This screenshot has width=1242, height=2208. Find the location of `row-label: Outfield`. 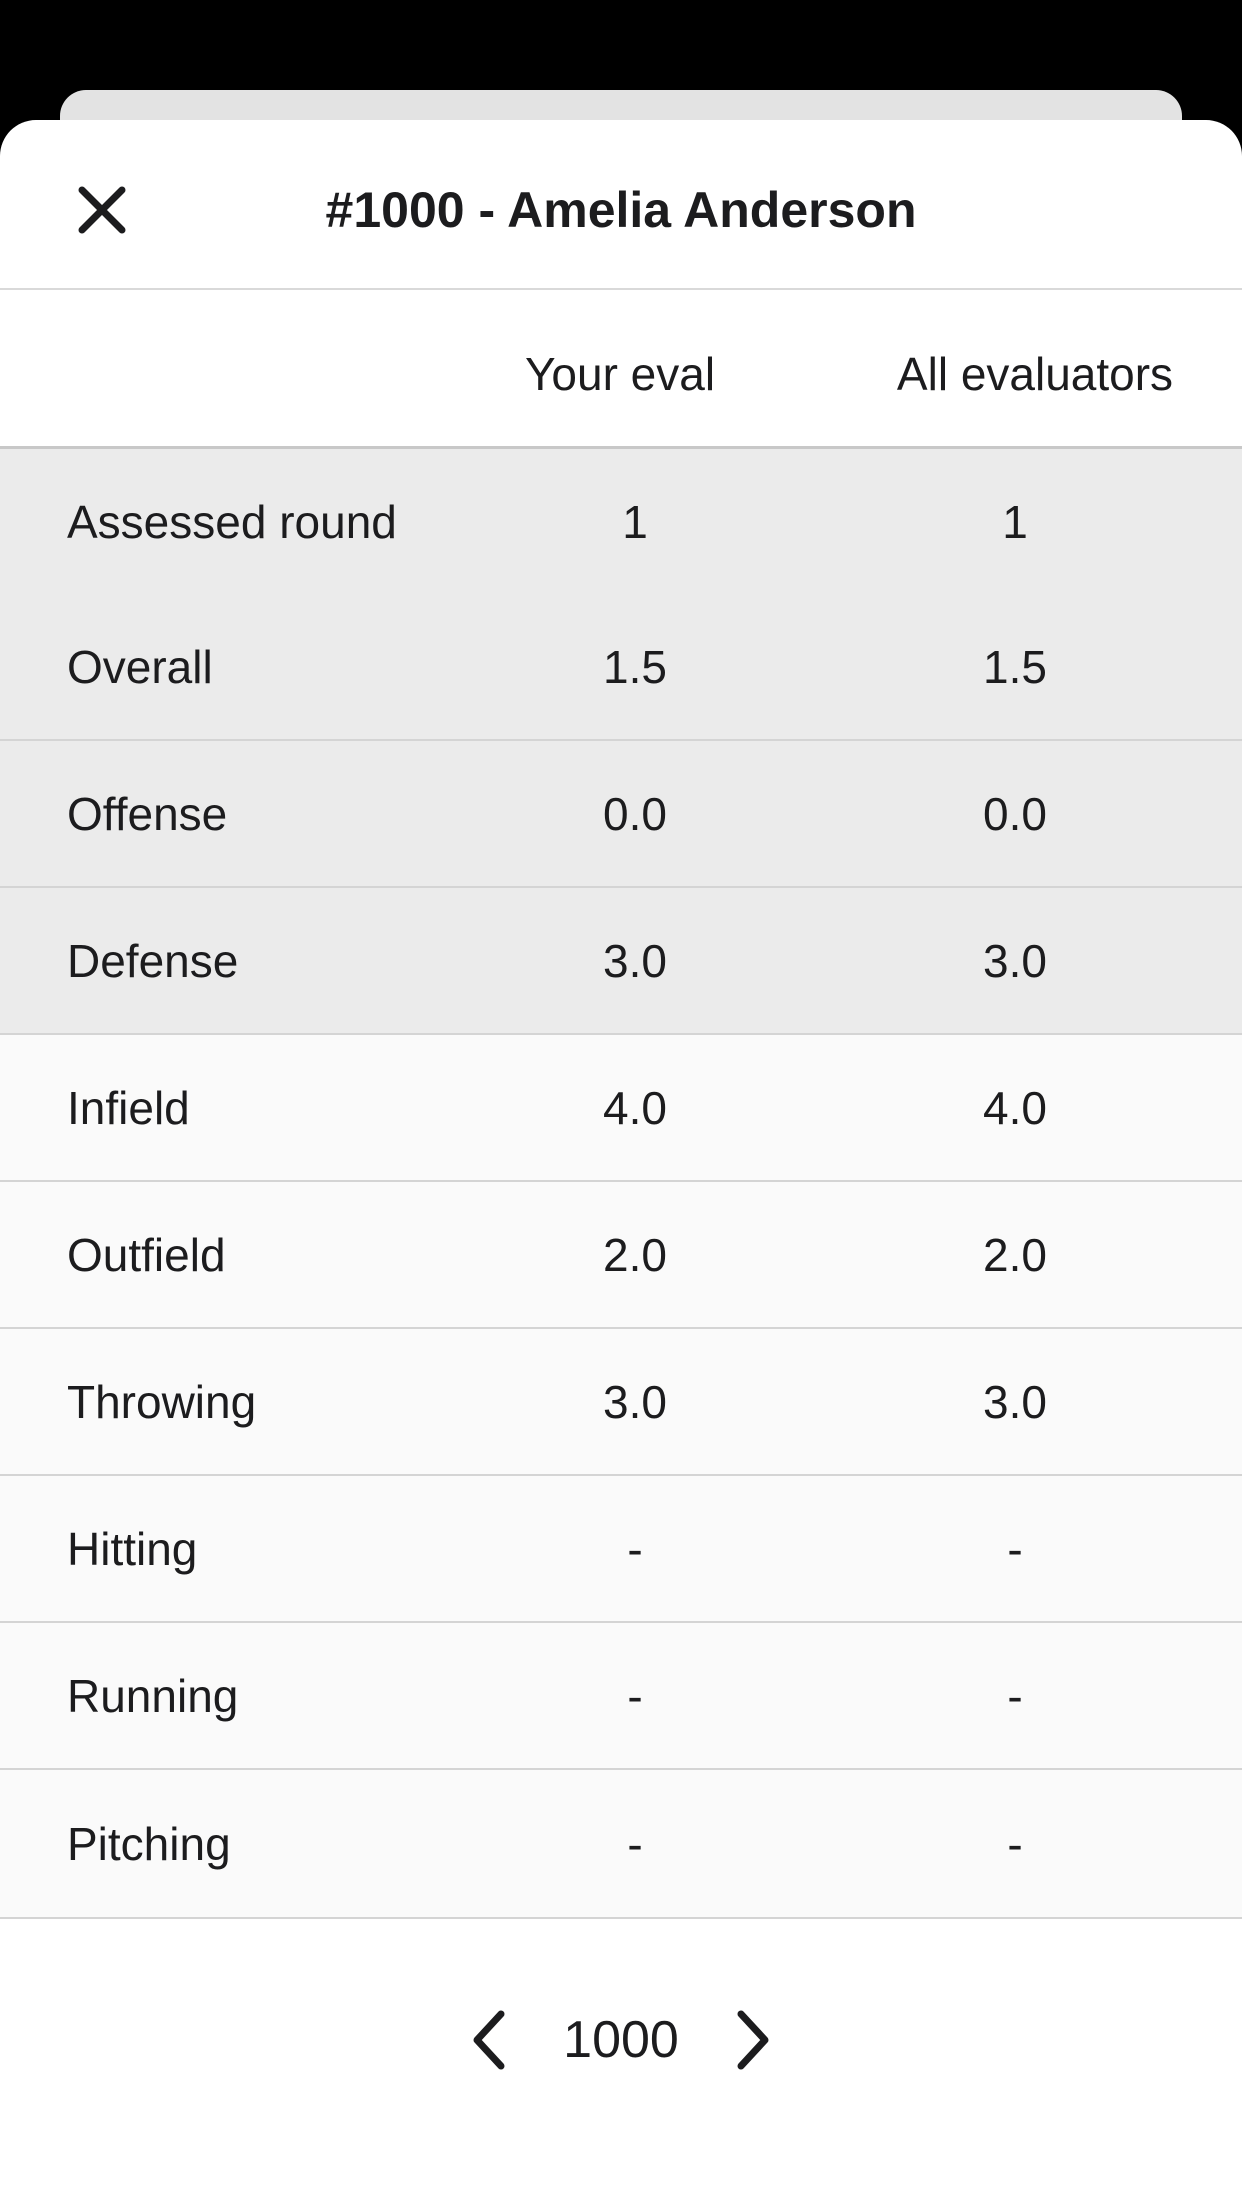

row-label: Outfield is located at coordinates (146, 1254).